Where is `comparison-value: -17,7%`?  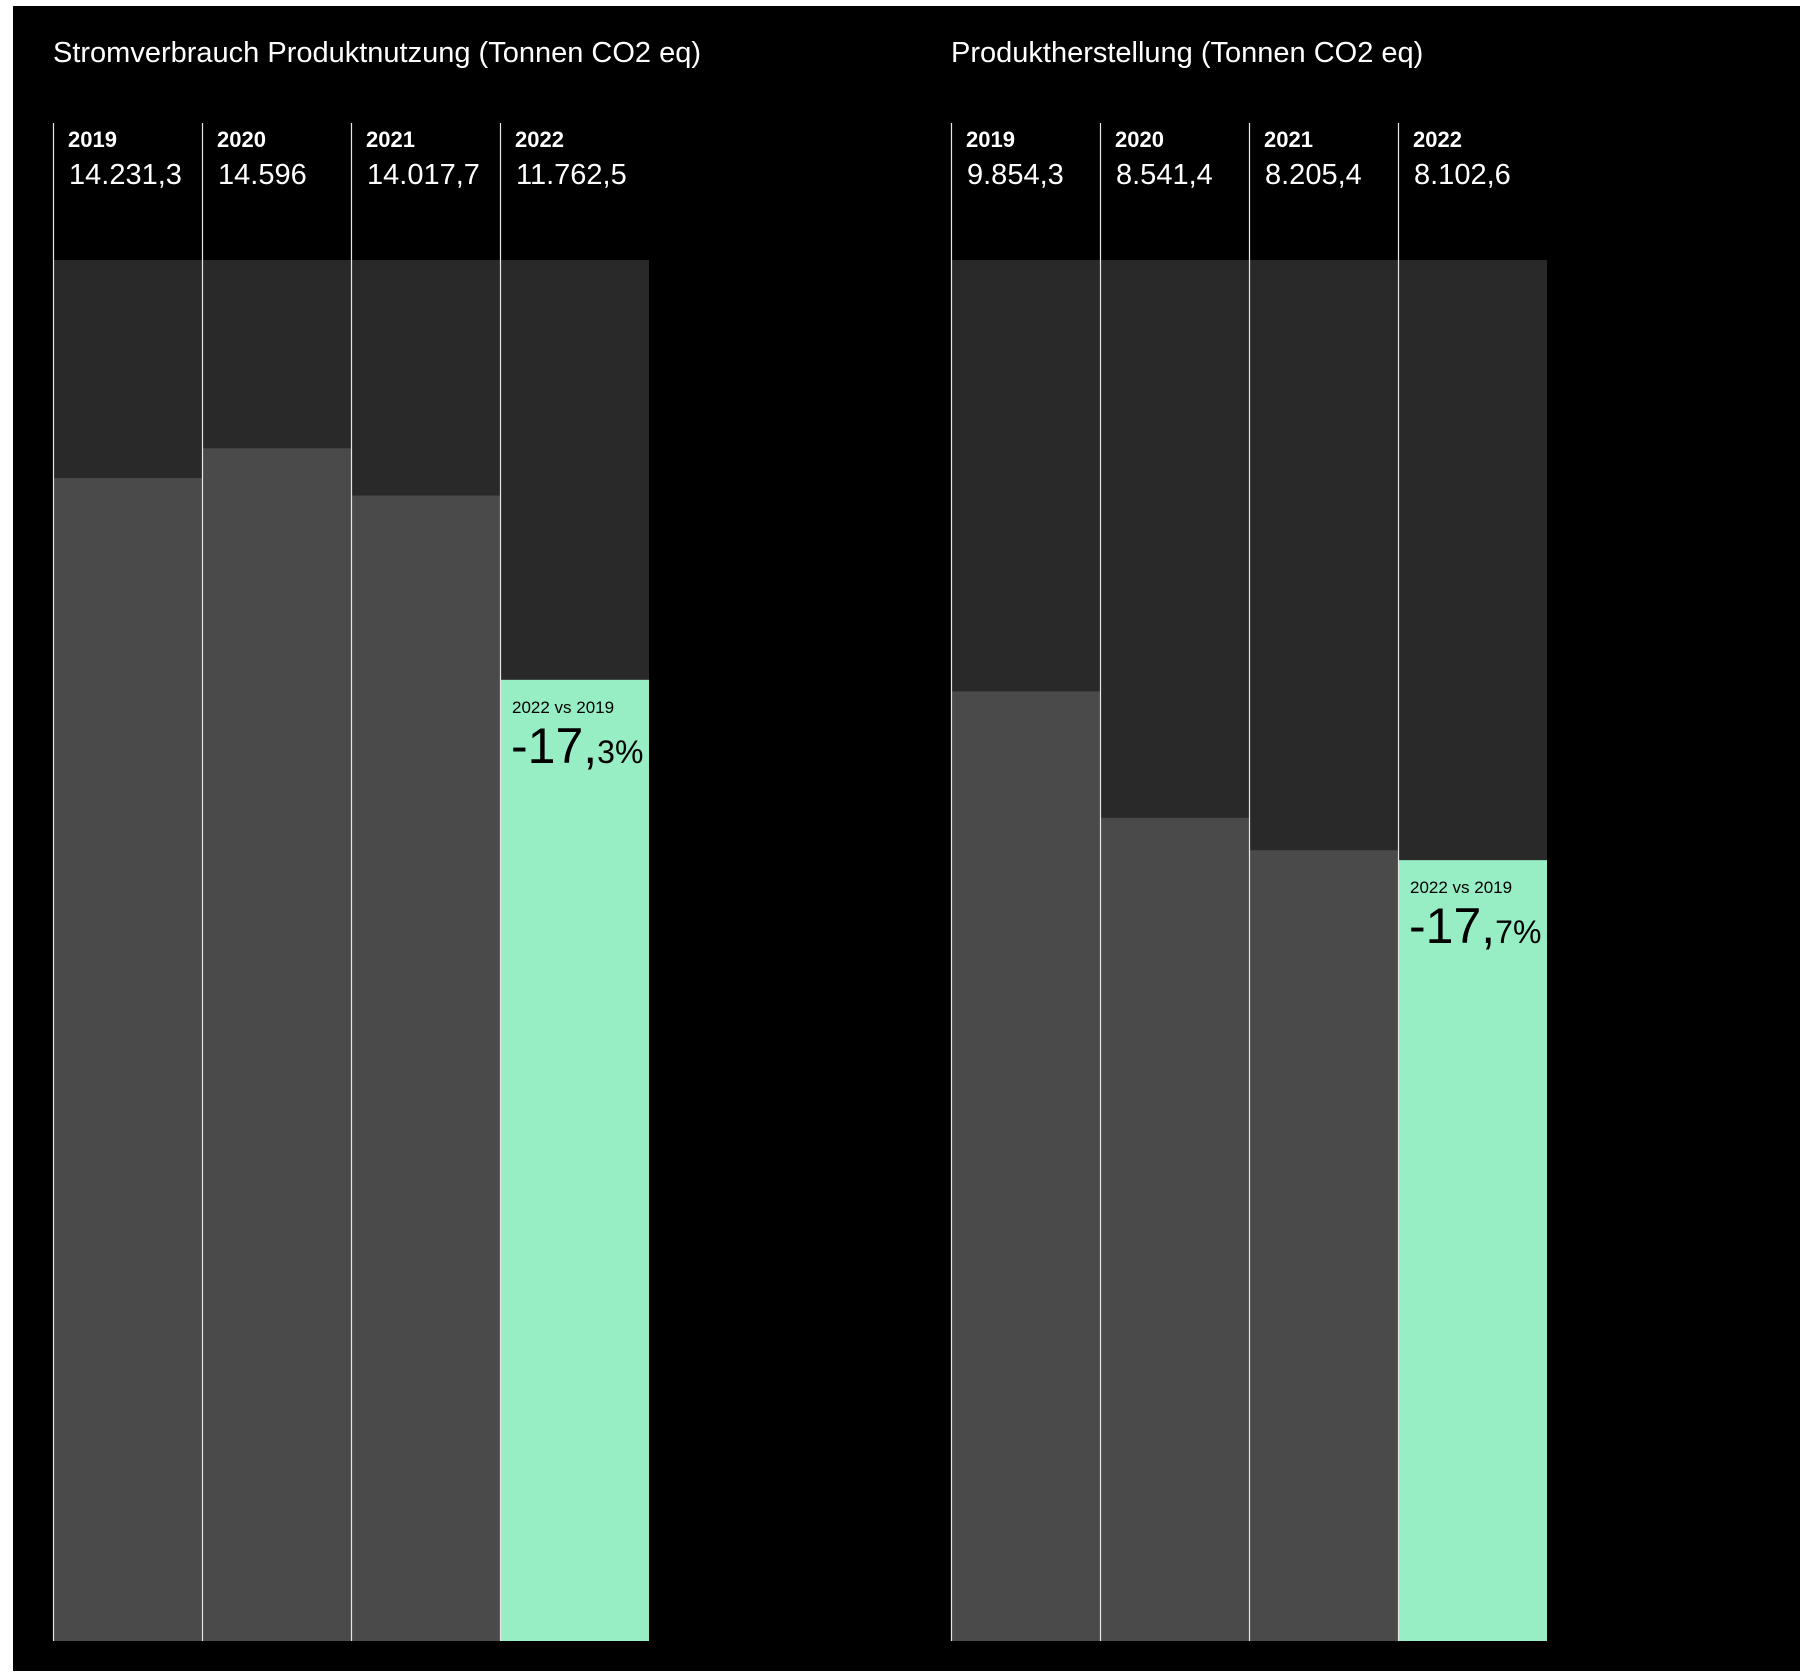
comparison-value: -17,7% is located at coordinates (1475, 926).